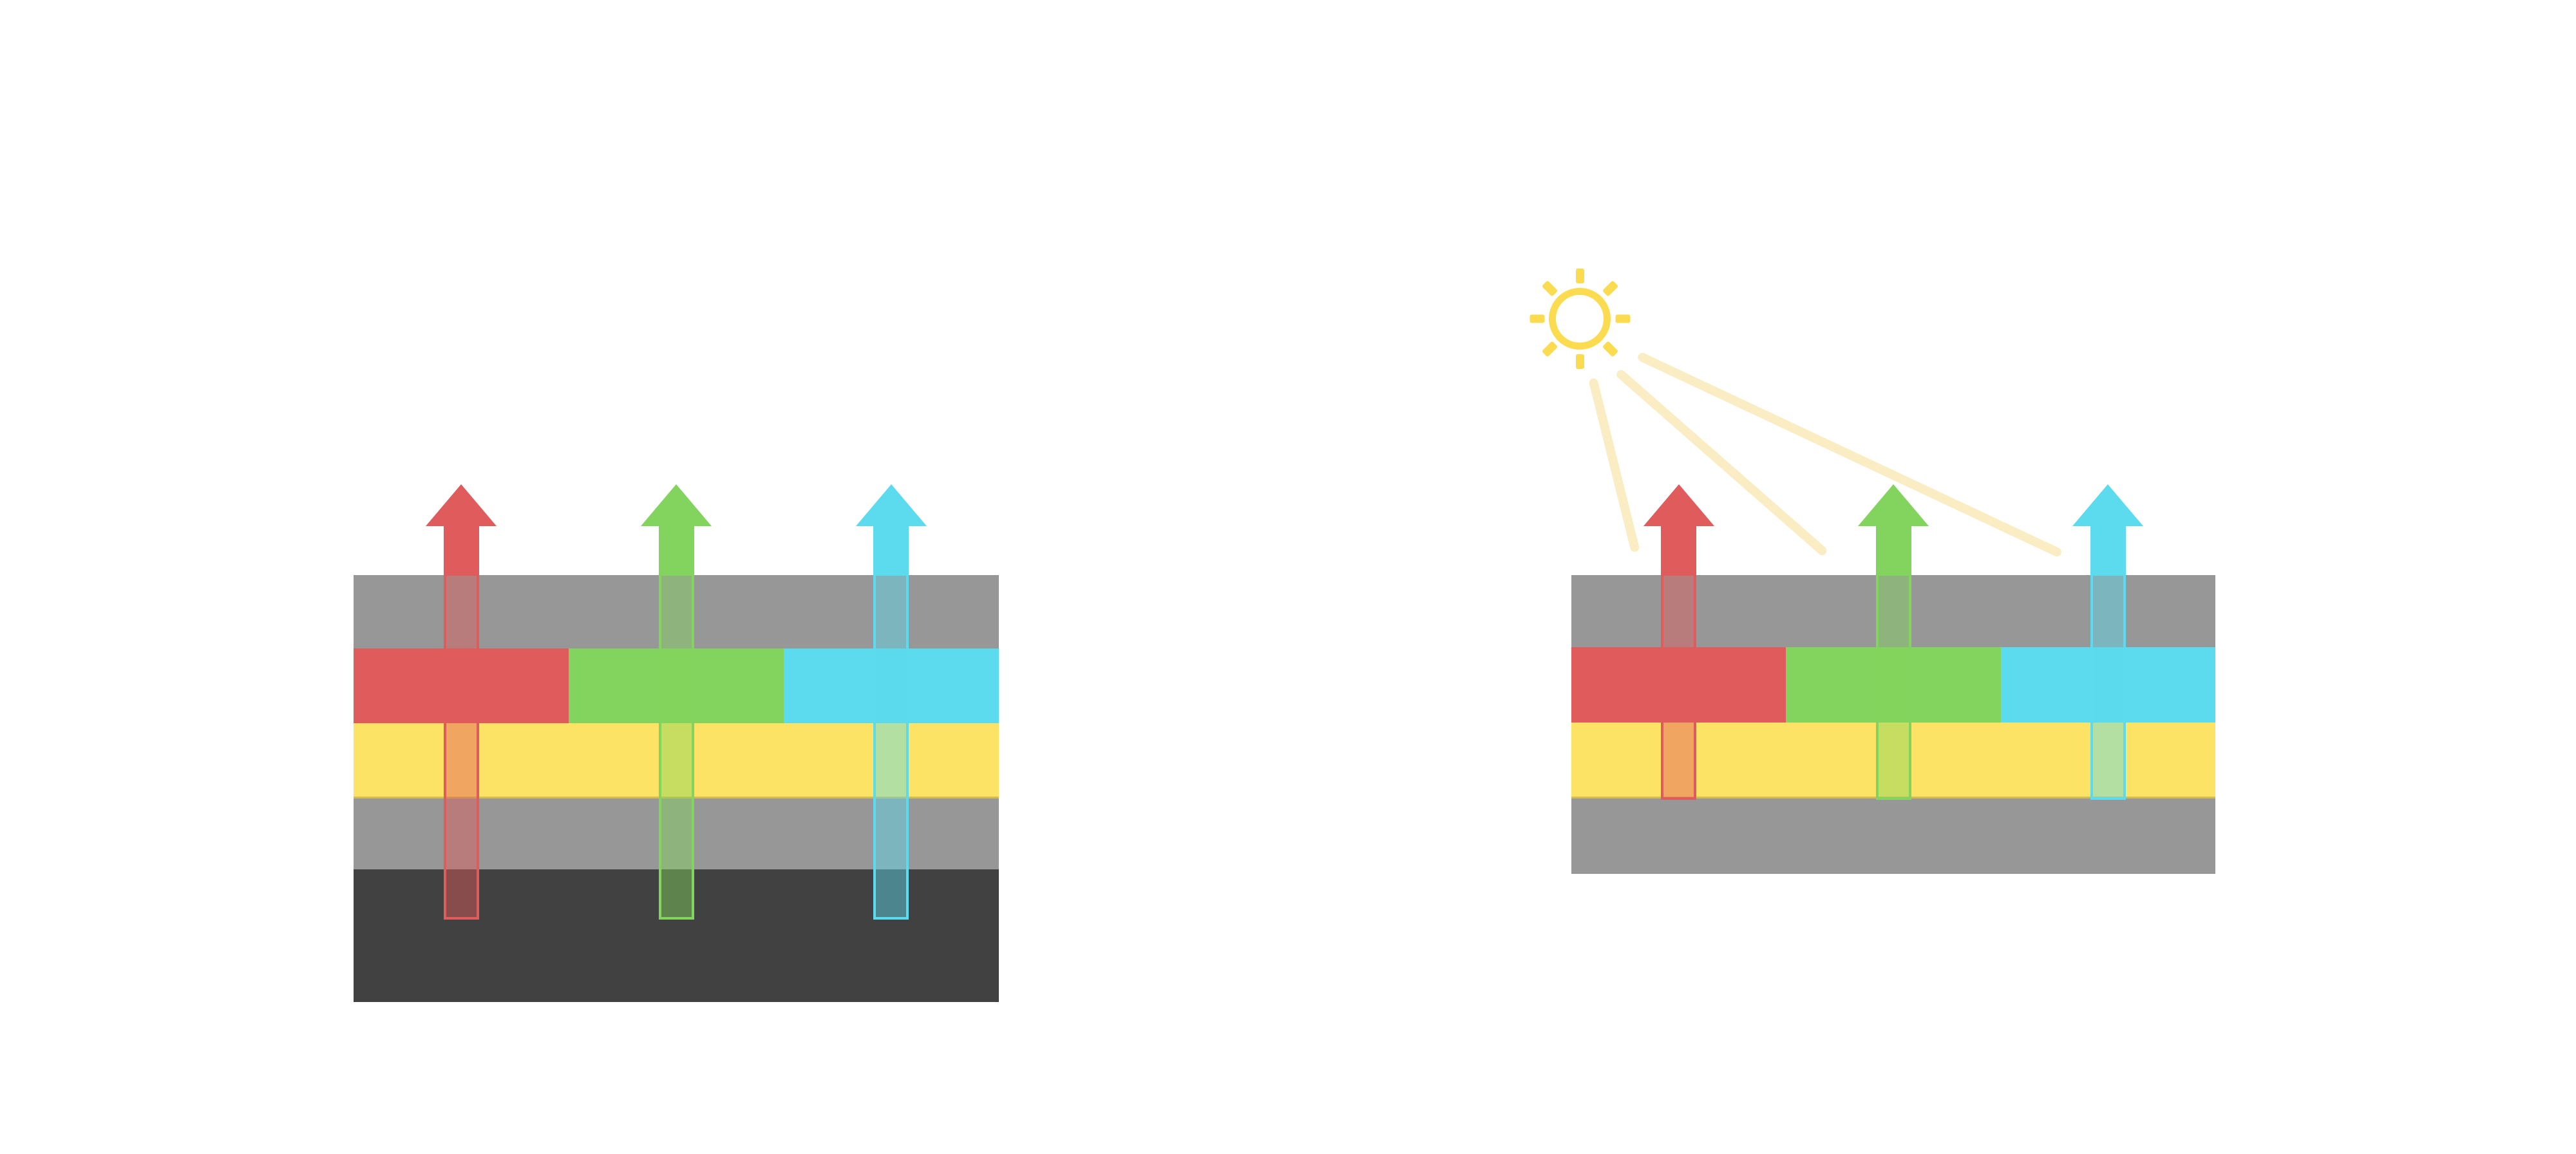  I want to click on right-stack-gray-layer-bottom, so click(1893, 837).